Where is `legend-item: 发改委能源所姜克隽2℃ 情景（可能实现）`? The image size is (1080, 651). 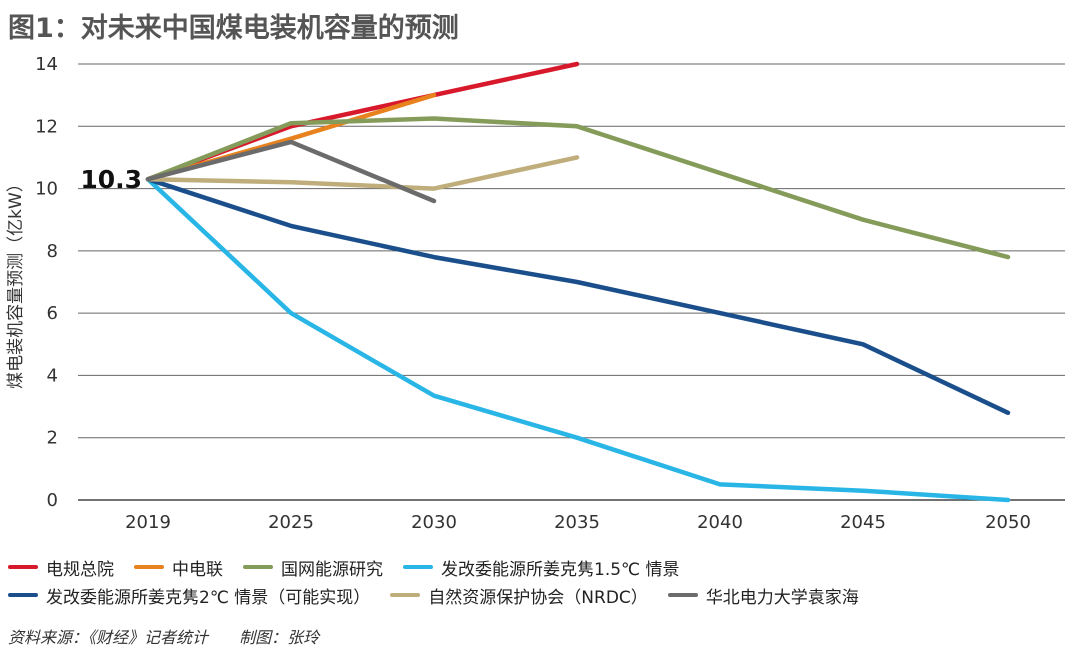 legend-item: 发改委能源所姜克隽2℃ 情景（可能实现） is located at coordinates (189, 595).